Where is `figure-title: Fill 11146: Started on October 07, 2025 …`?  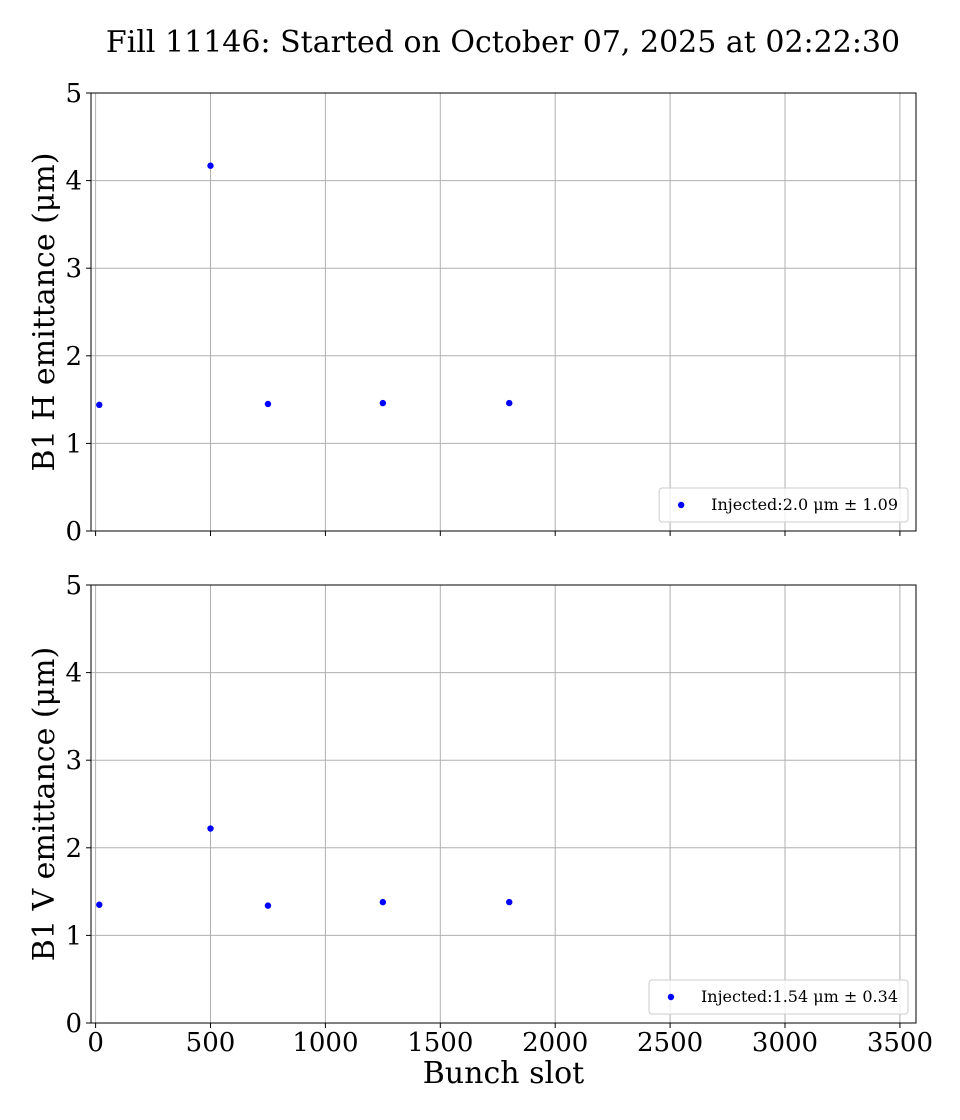
figure-title: Fill 11146: Started on October 07, 2025 … is located at coordinates (503, 42).